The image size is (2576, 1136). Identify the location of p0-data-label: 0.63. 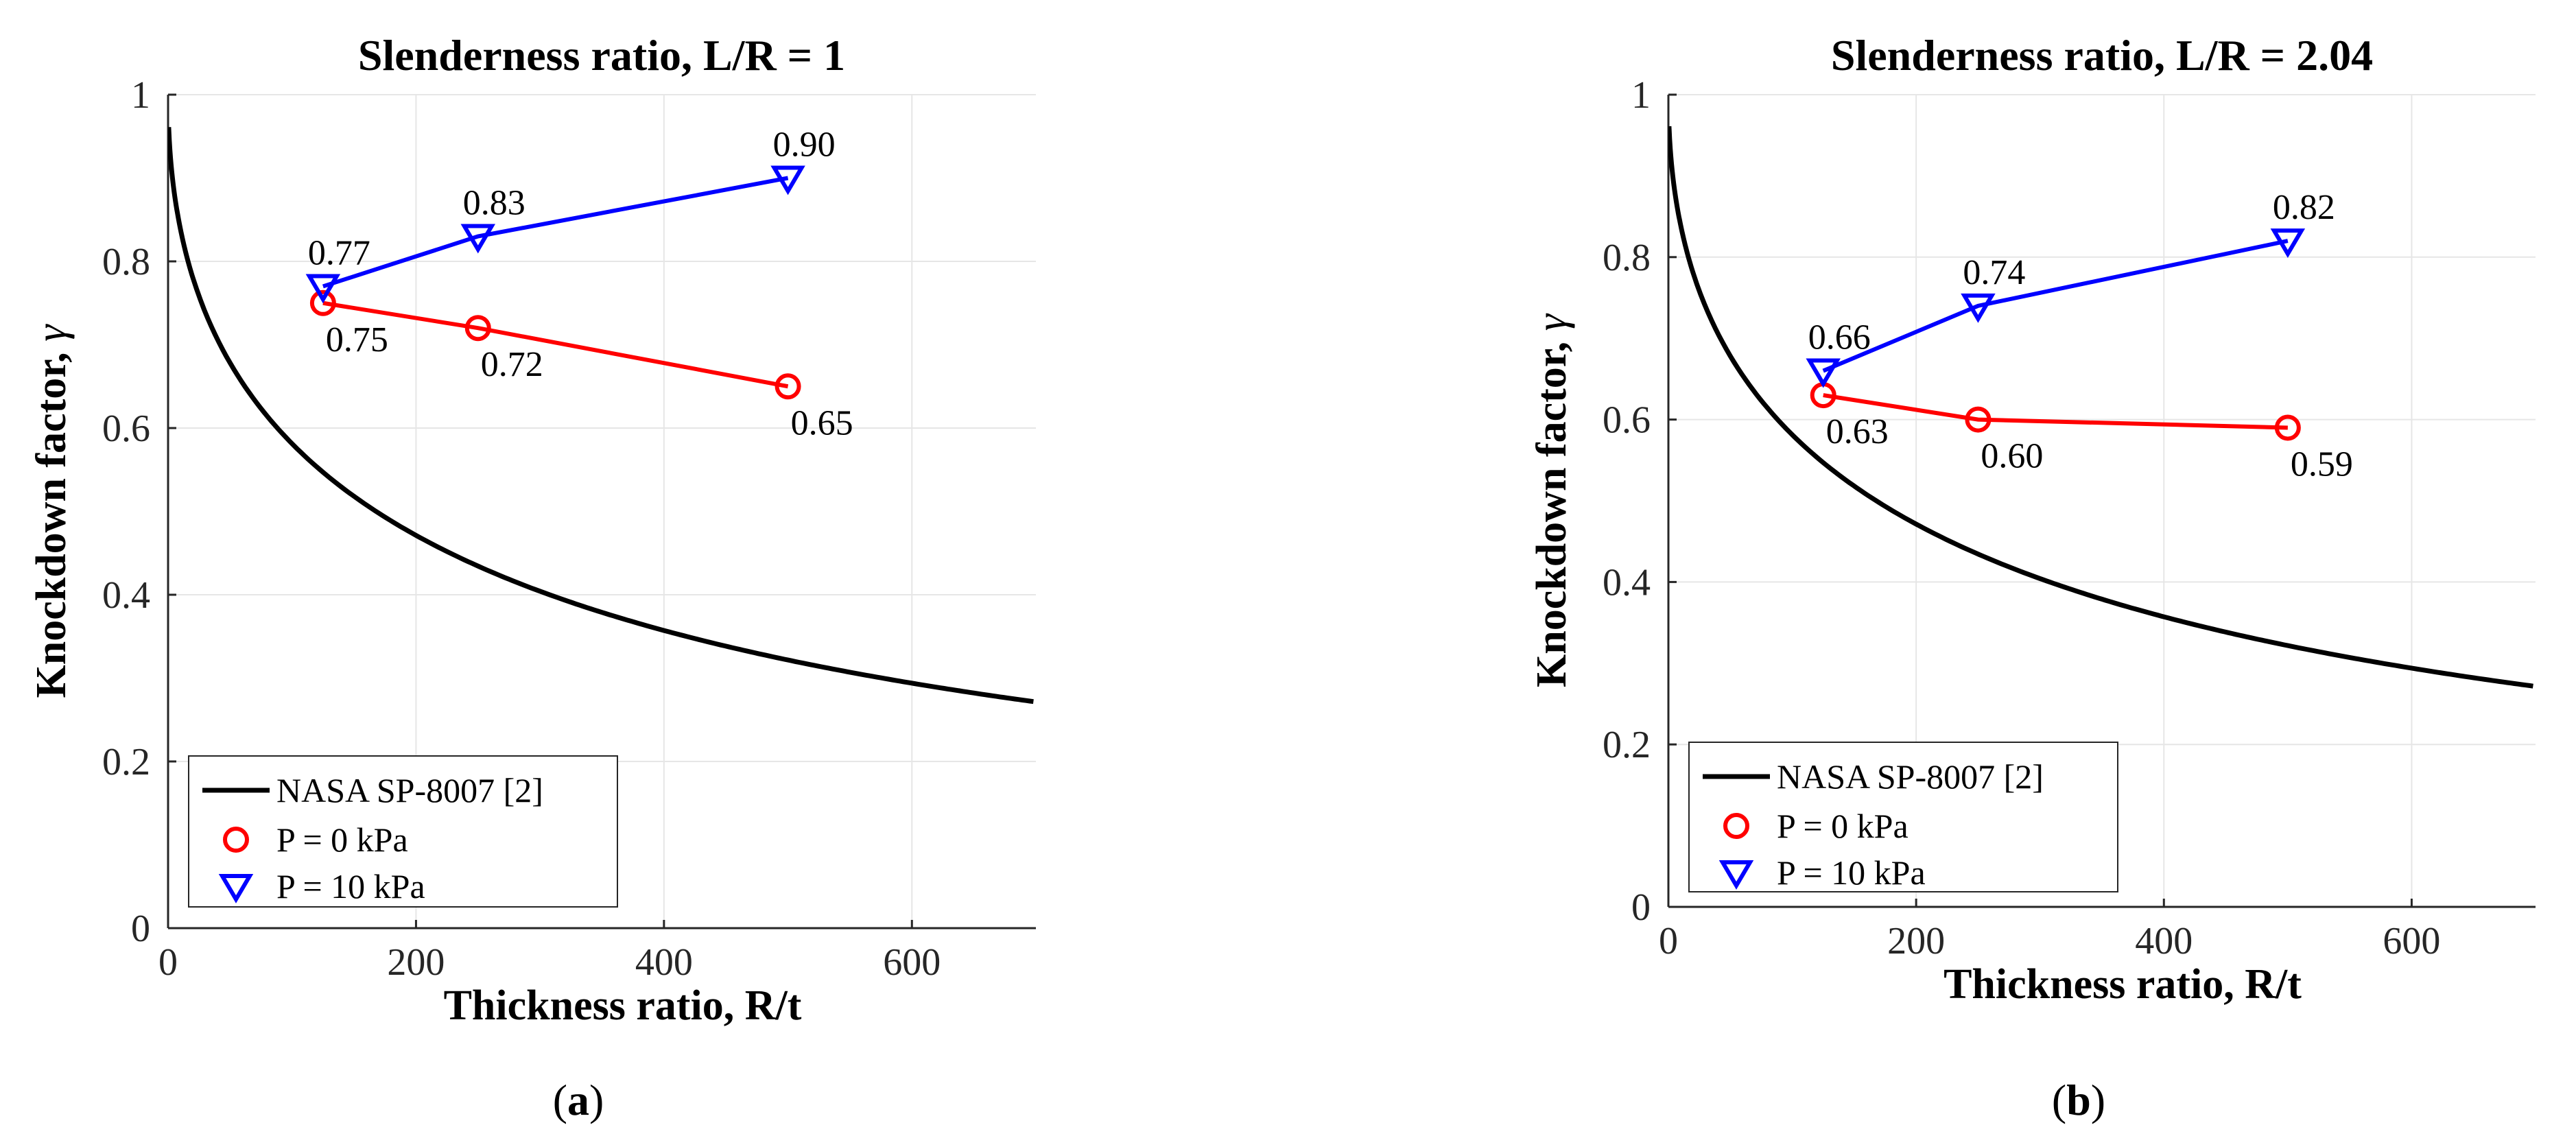
(1857, 432).